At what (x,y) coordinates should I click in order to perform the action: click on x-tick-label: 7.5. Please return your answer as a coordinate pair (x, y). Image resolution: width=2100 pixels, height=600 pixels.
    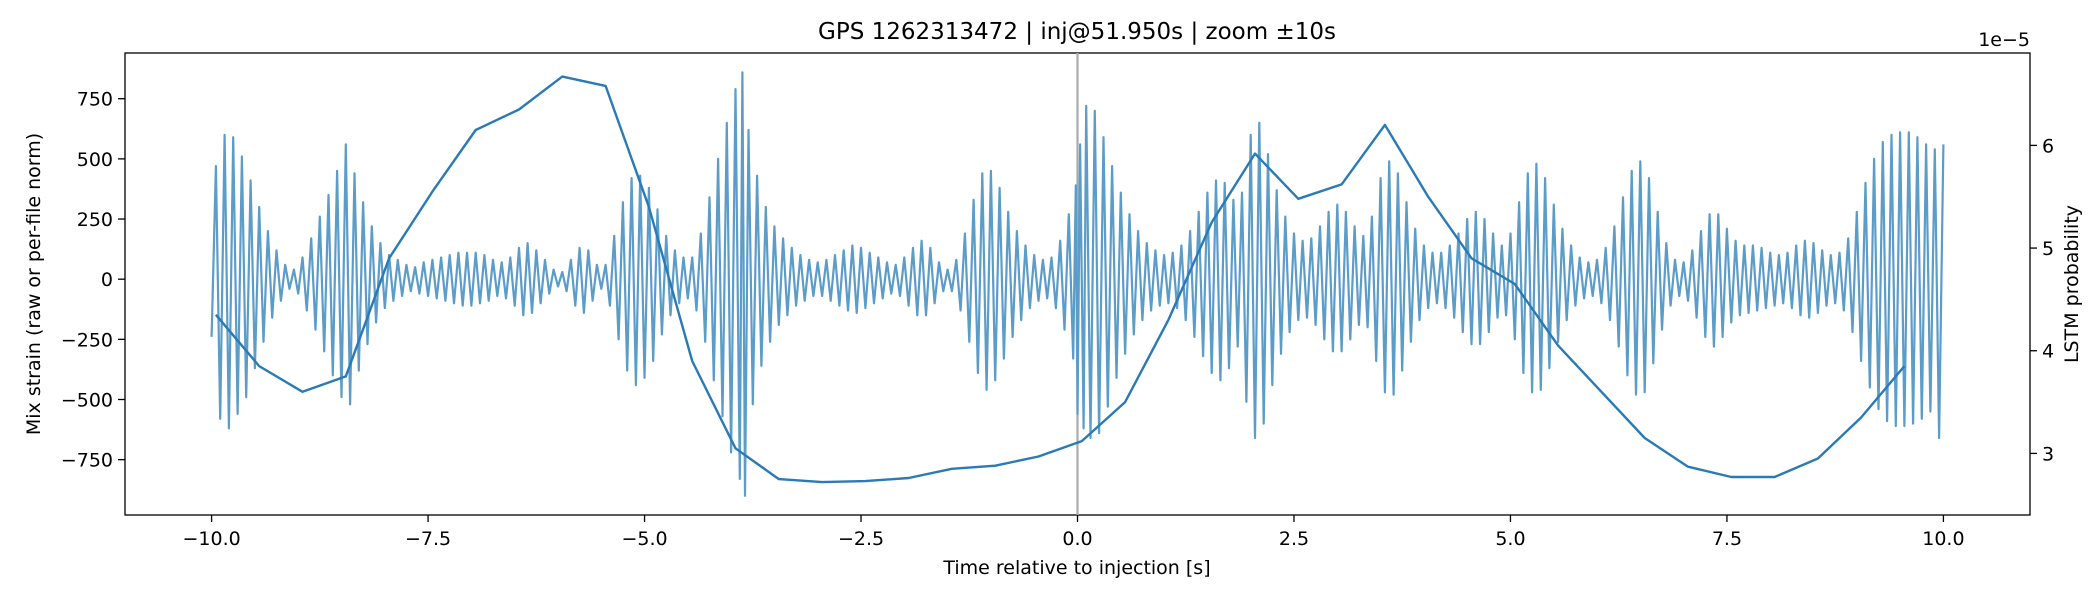
    Looking at the image, I should click on (1727, 539).